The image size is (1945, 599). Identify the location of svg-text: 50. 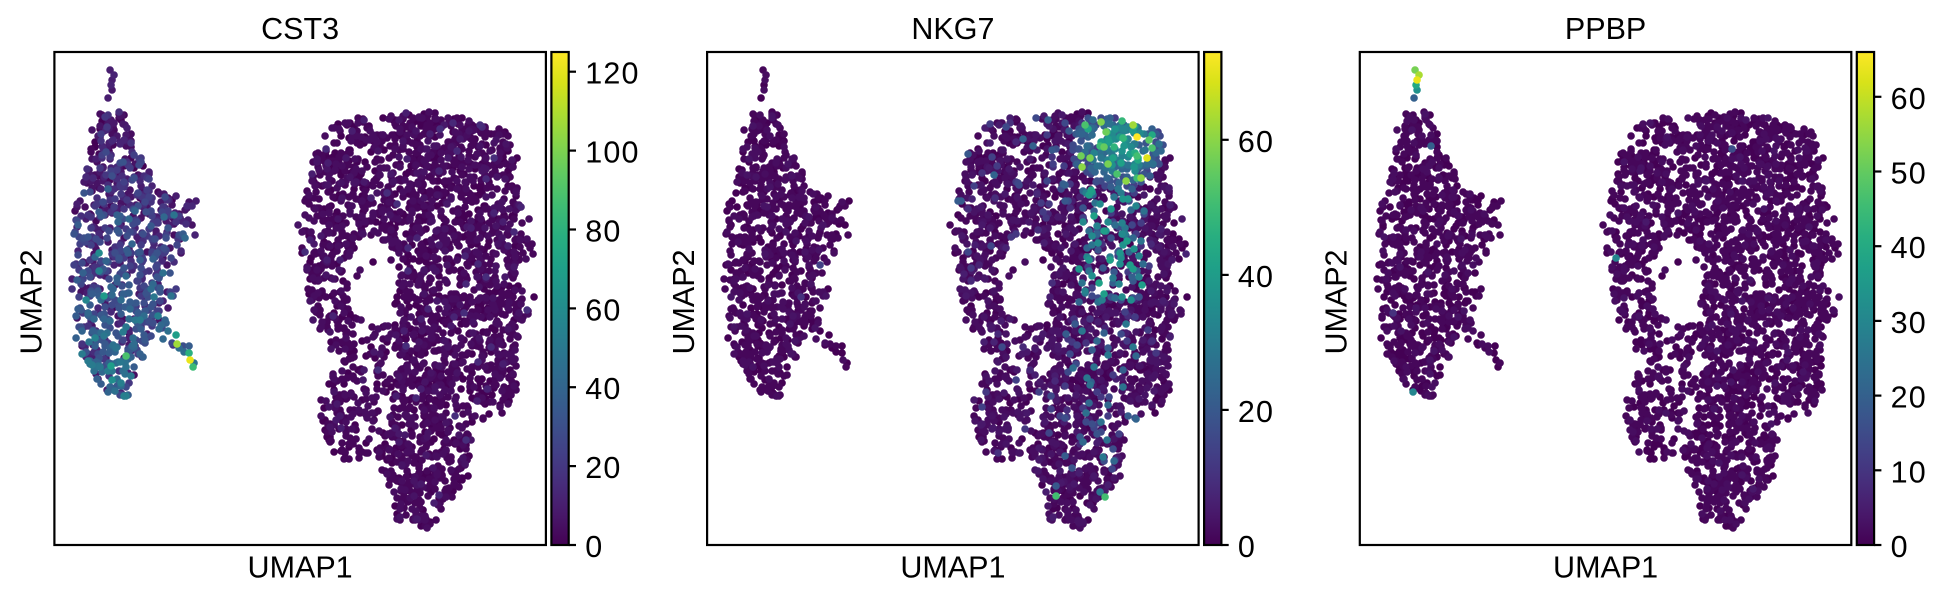
(1909, 174).